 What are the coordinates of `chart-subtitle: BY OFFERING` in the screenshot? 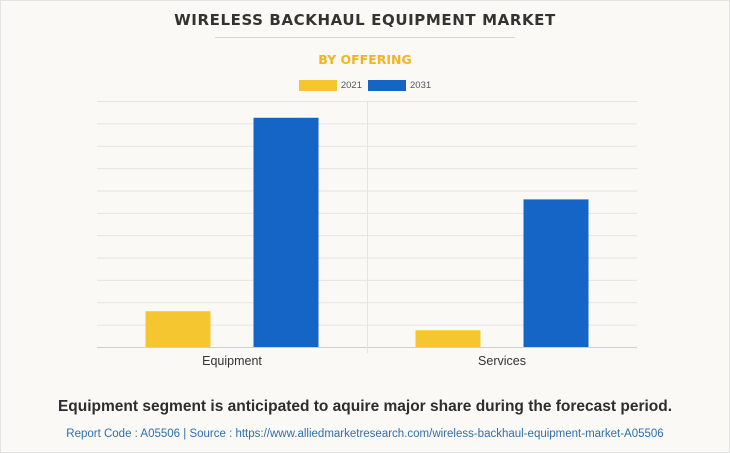 It's located at (365, 59).